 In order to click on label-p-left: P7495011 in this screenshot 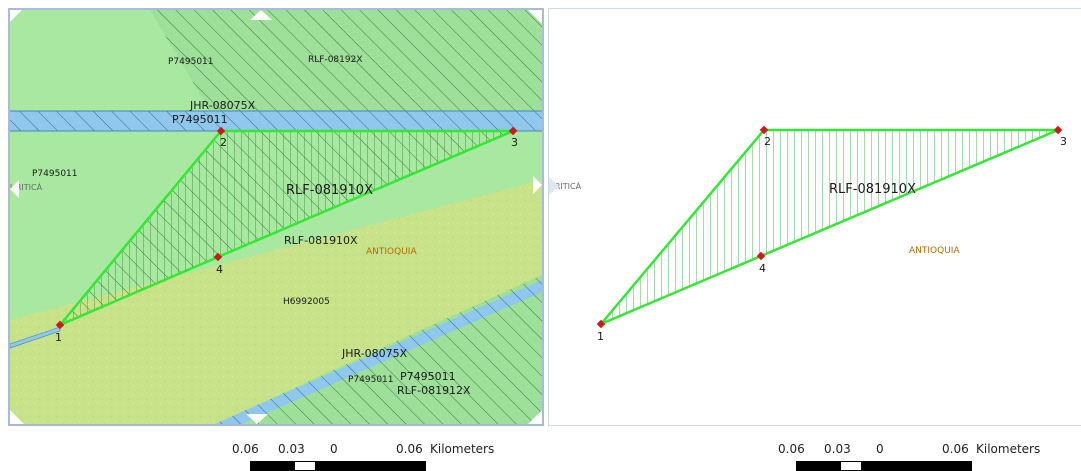, I will do `click(55, 174)`.